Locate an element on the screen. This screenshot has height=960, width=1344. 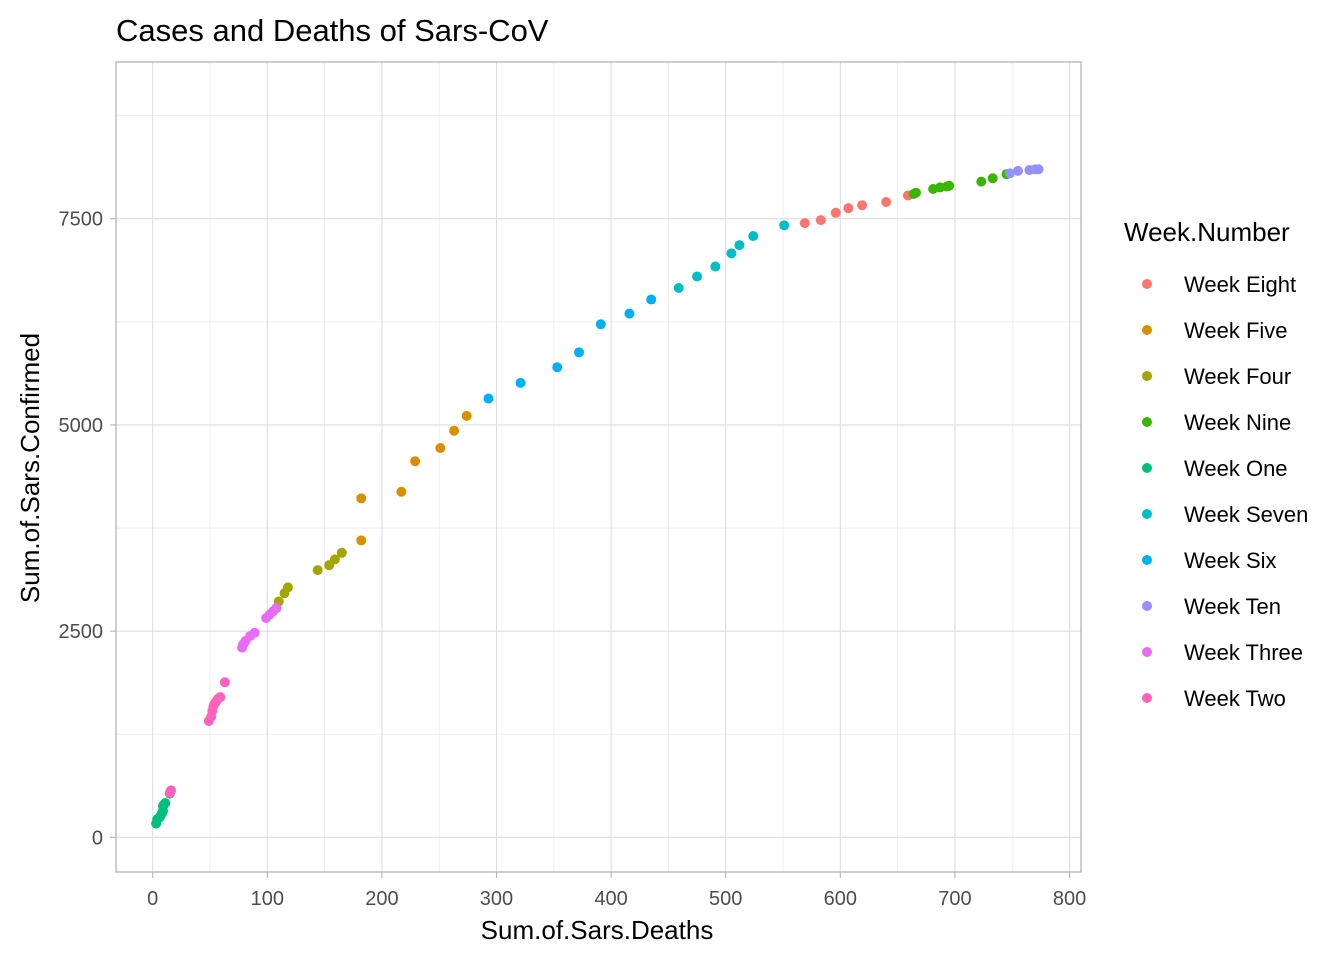
legend-label: Week Four is located at coordinates (1237, 376).